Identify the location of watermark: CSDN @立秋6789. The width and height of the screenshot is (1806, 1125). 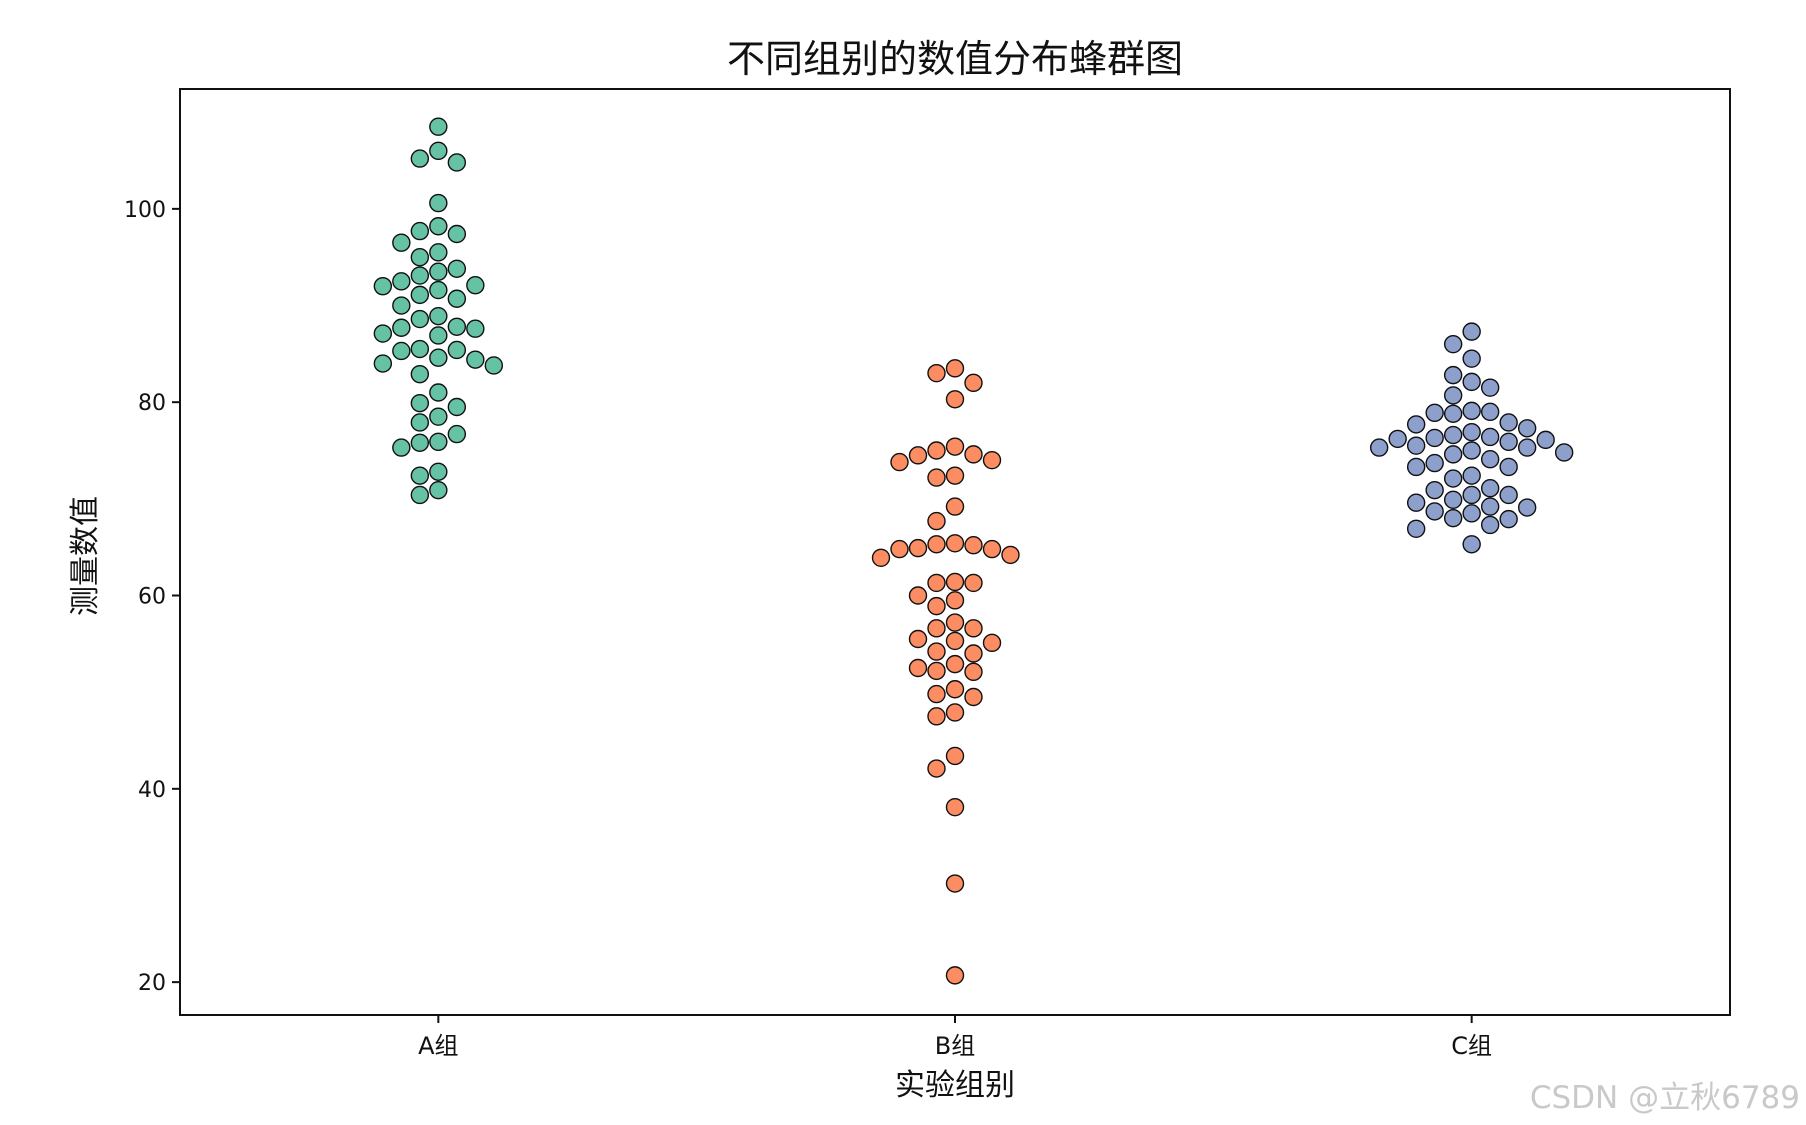
(1664, 1098).